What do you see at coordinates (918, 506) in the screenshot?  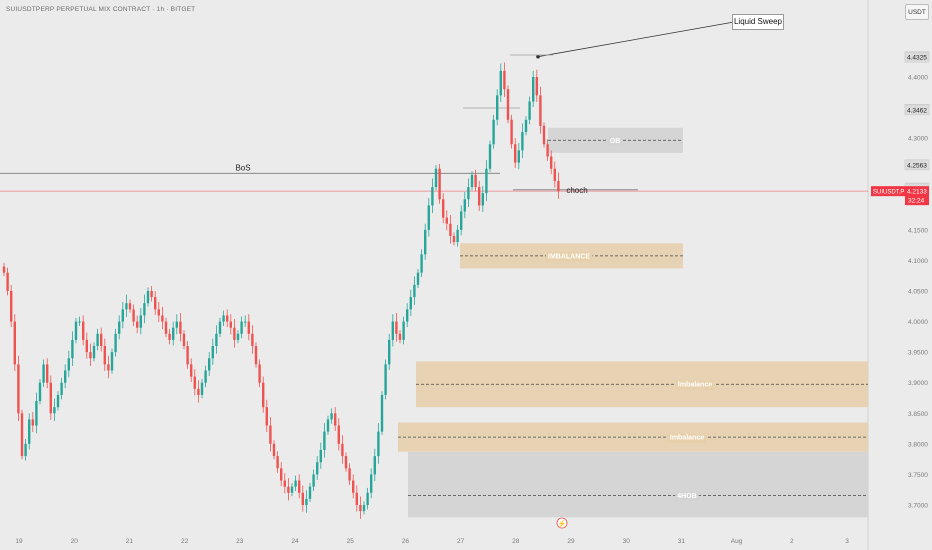 I see `y-tick-label: 3.7000` at bounding box center [918, 506].